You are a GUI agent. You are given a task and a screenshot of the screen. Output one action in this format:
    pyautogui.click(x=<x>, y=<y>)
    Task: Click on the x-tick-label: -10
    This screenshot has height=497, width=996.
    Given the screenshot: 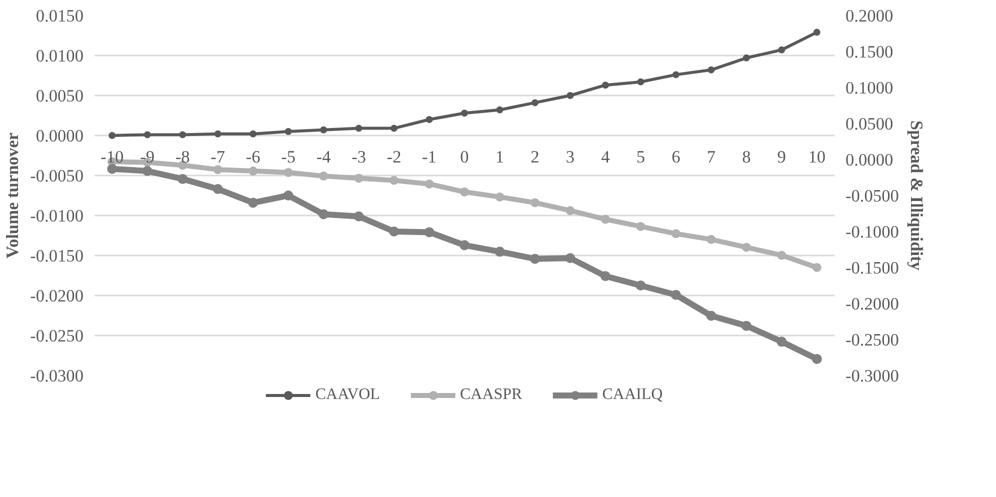 What is the action you would take?
    pyautogui.click(x=112, y=157)
    